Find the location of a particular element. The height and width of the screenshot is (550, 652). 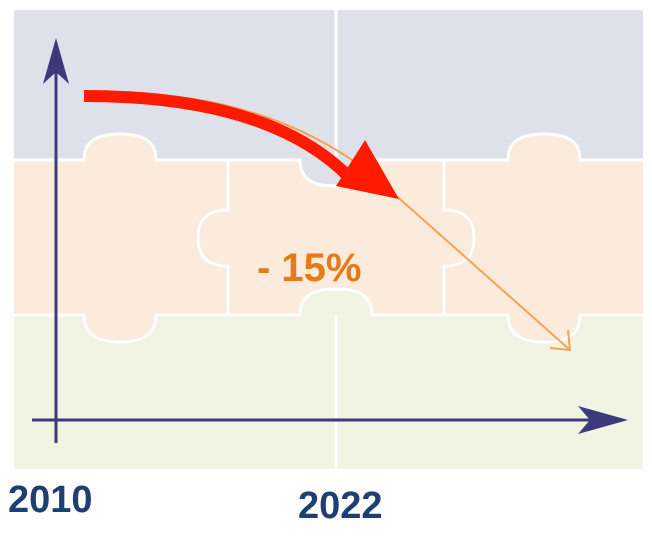

y-axis-arrowhead is located at coordinates (56, 61).